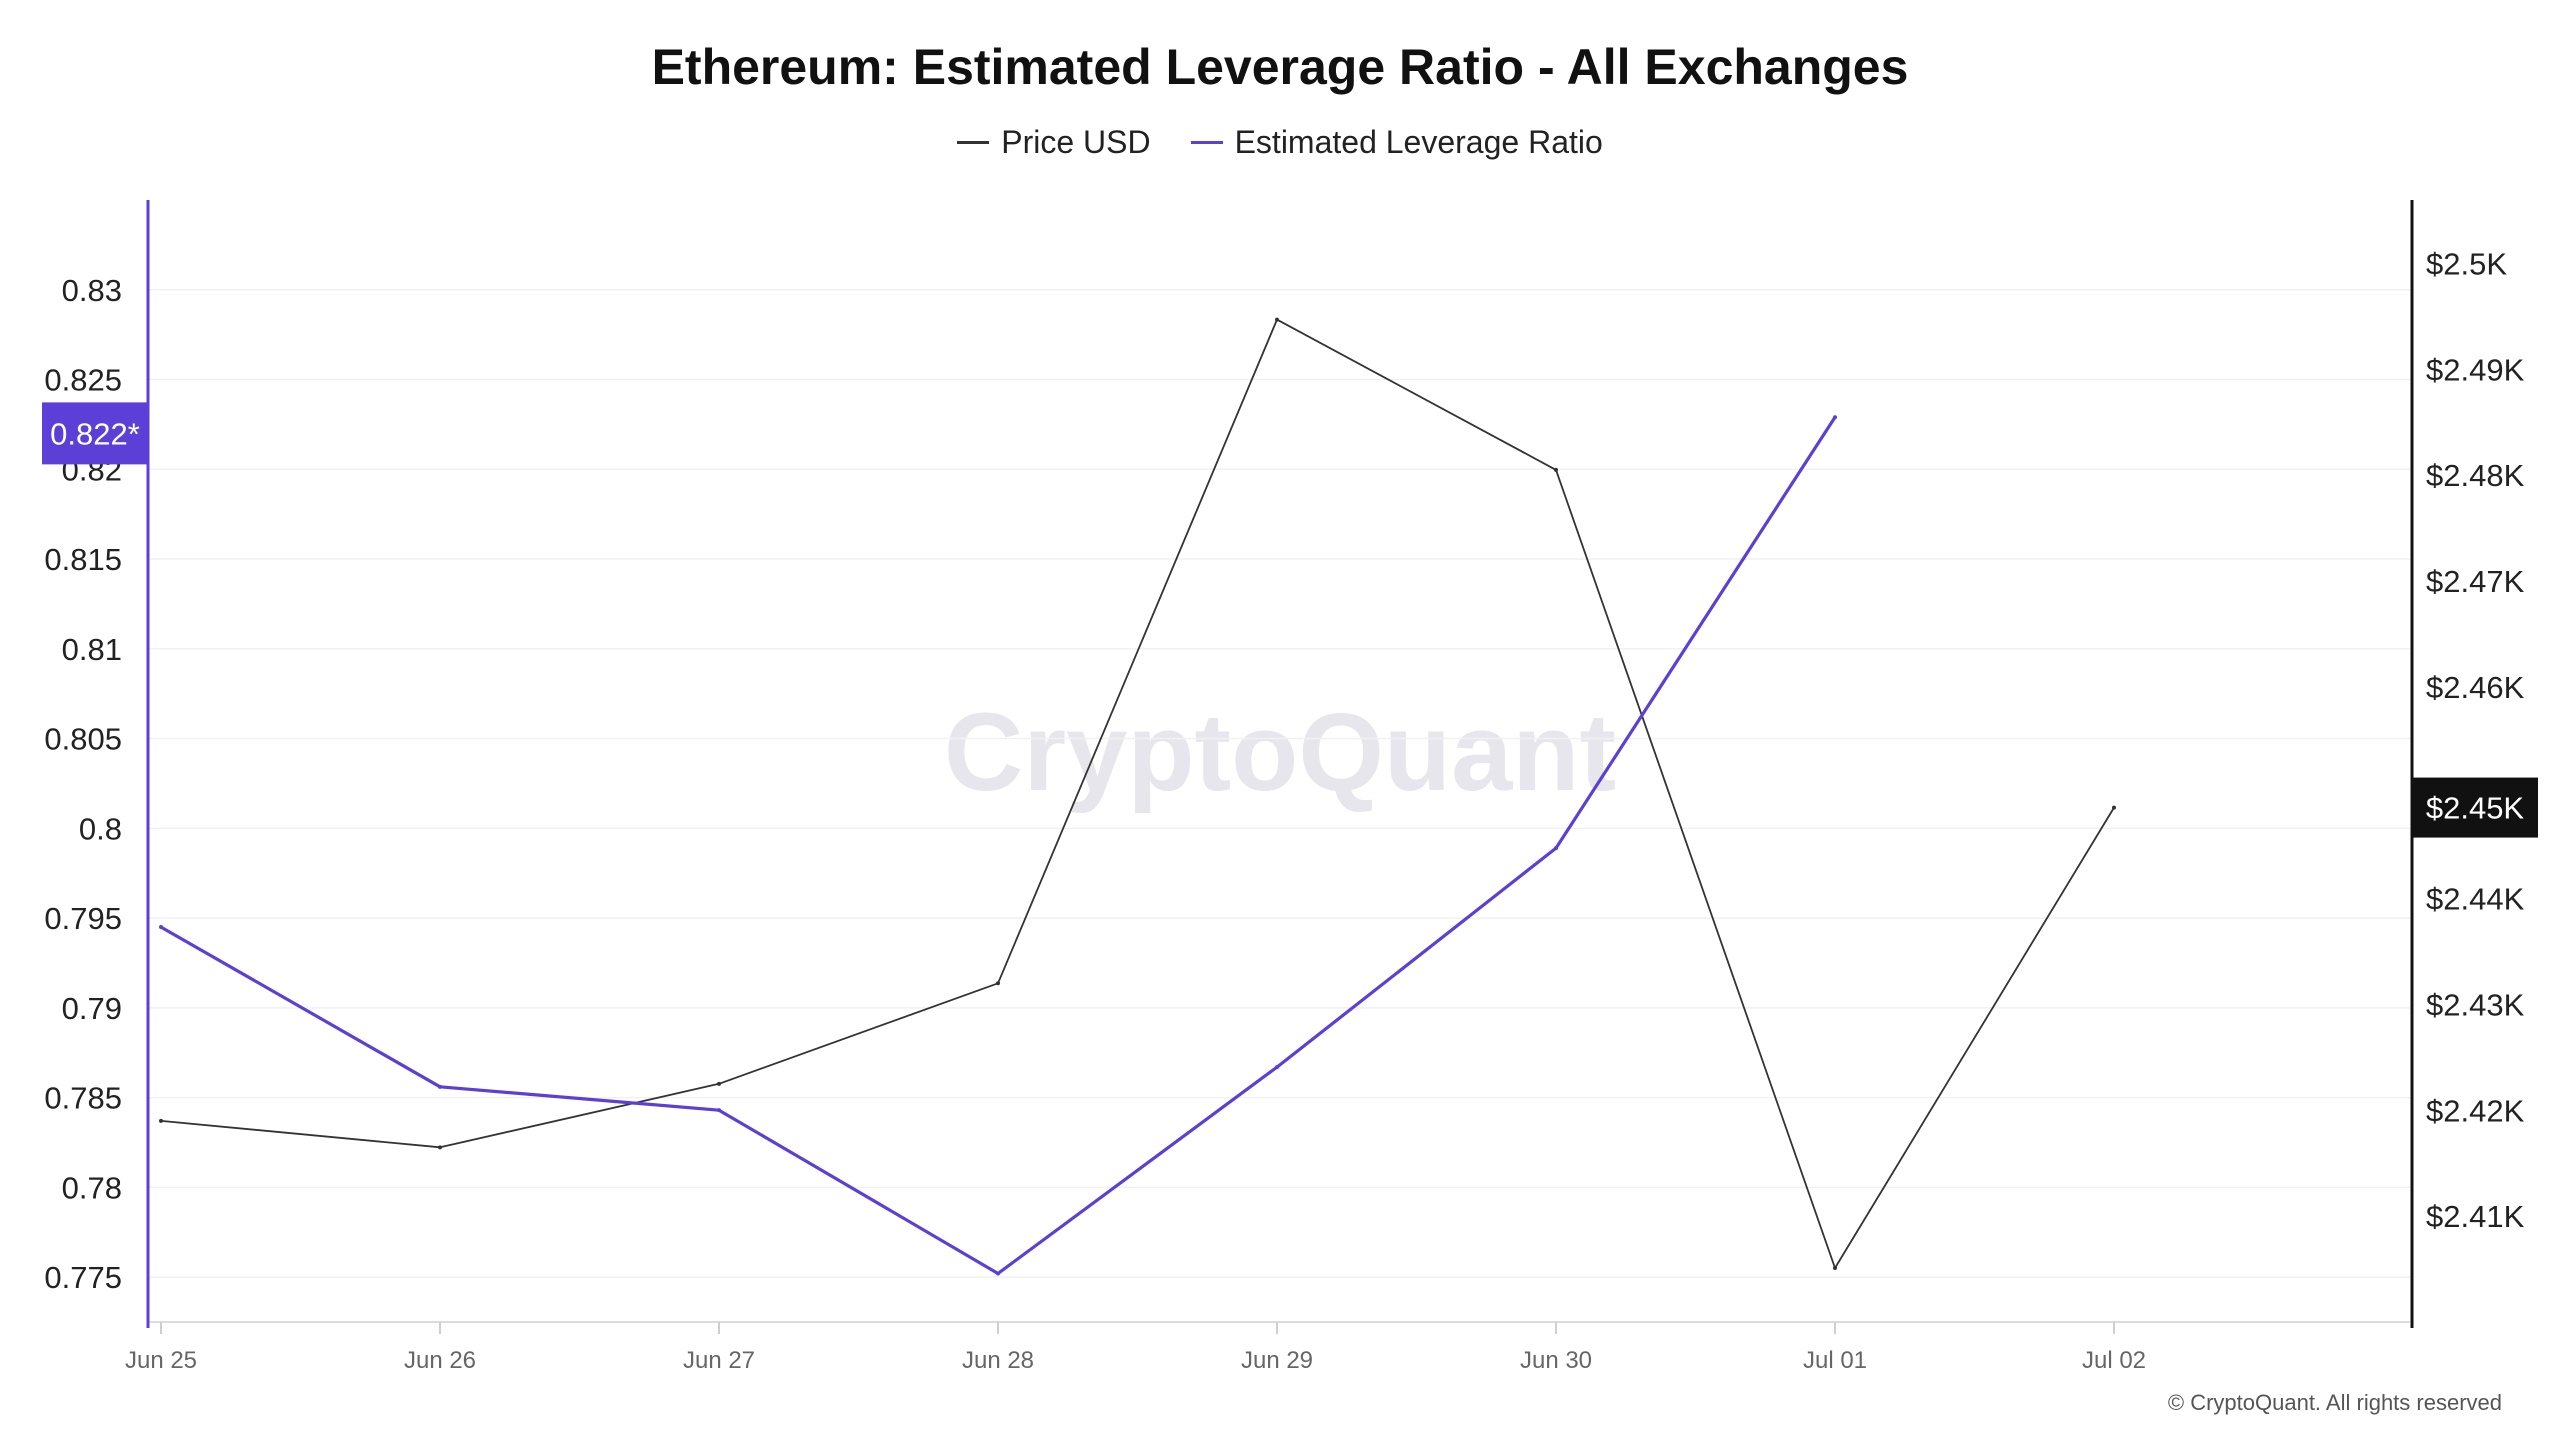 Image resolution: width=2560 pixels, height=1440 pixels. What do you see at coordinates (92, 1008) in the screenshot?
I see `left-tick-label: 0.79` at bounding box center [92, 1008].